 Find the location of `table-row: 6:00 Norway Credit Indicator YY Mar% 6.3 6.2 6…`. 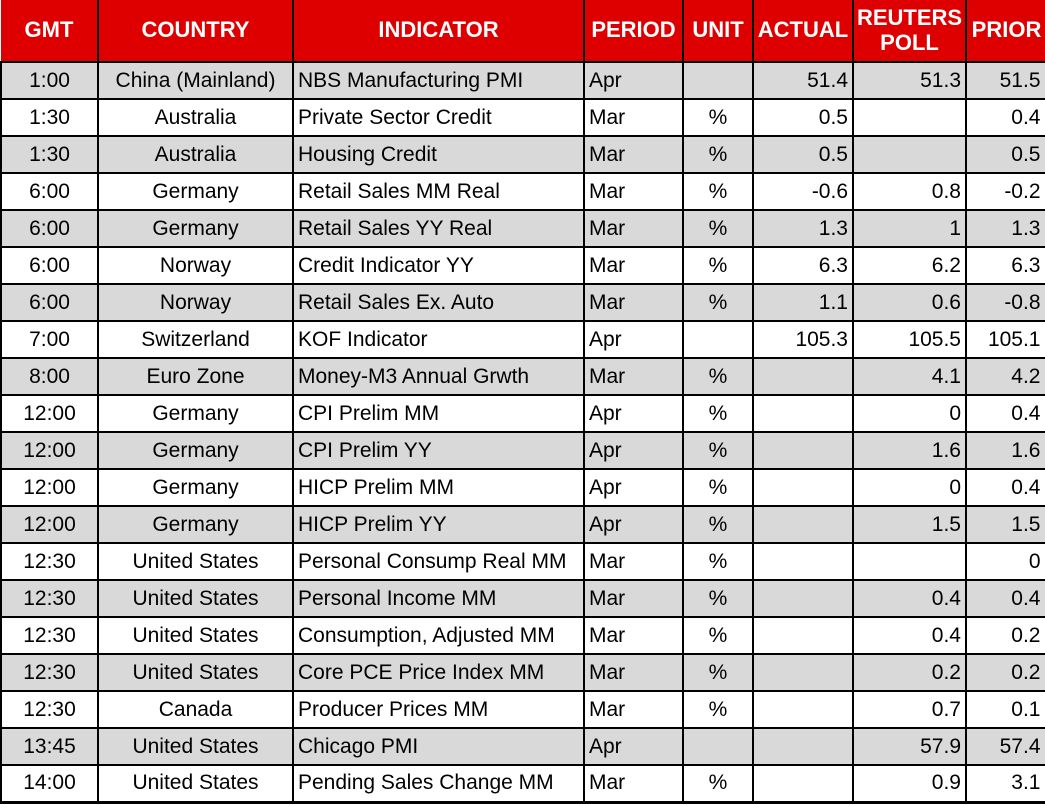

table-row: 6:00 Norway Credit Indicator YY Mar% 6.3 6.2 6… is located at coordinates (522, 265).